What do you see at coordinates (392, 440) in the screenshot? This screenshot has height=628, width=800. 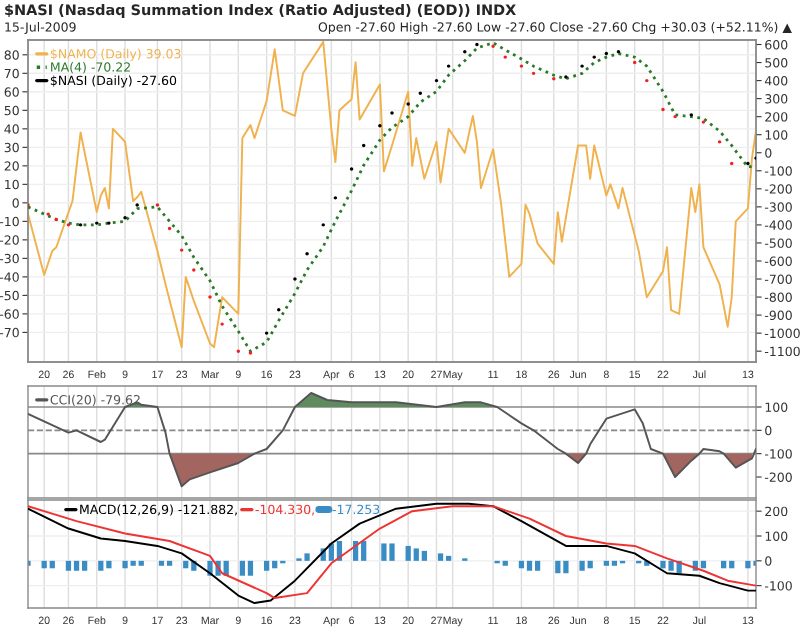 I see `line-series` at bounding box center [392, 440].